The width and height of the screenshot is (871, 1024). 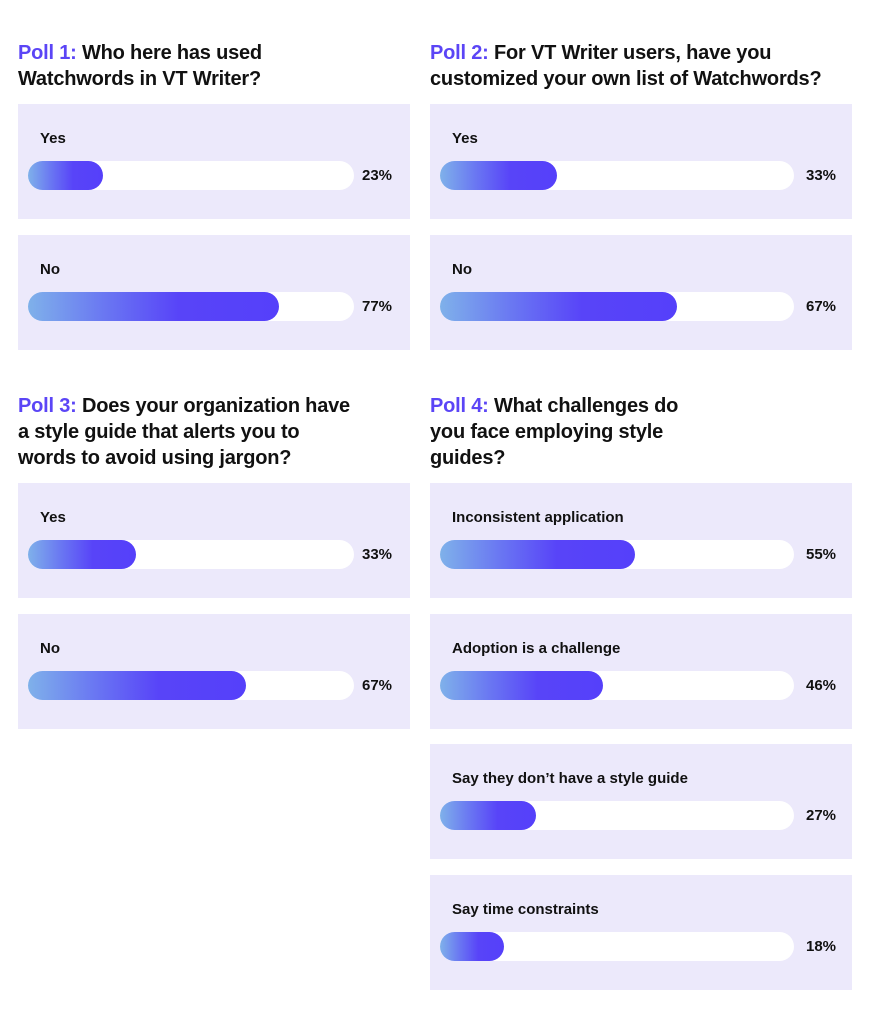 I want to click on poll-number: Poll 3:, so click(x=47, y=406).